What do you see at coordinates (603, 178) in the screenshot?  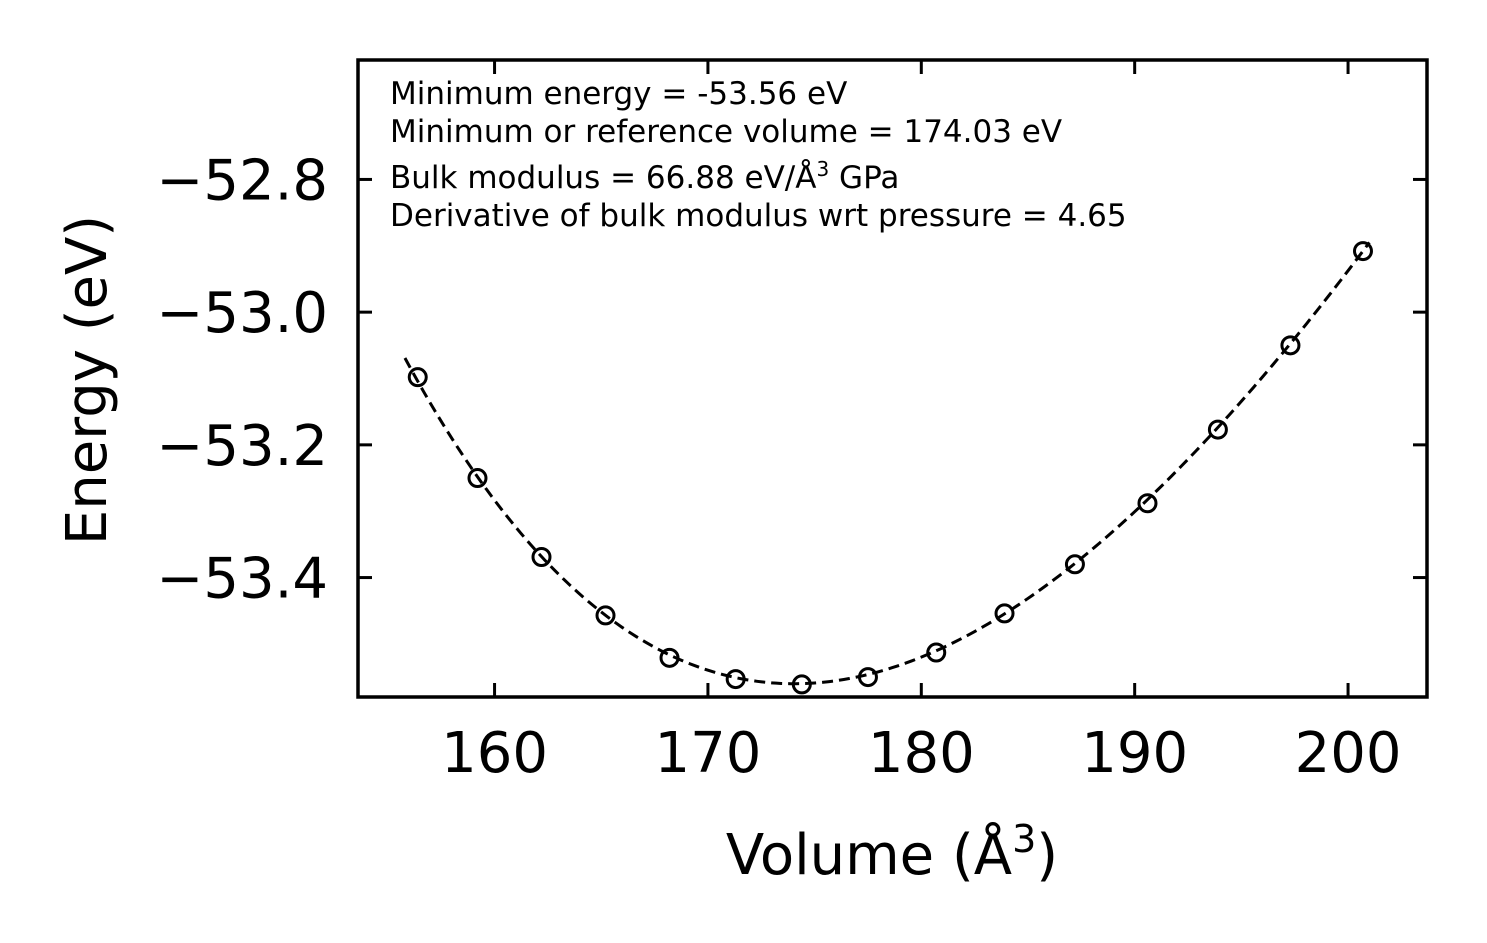 I see `annotation-bulk-modulus-text: Bulk modulus = 66.88 eV/Å` at bounding box center [603, 178].